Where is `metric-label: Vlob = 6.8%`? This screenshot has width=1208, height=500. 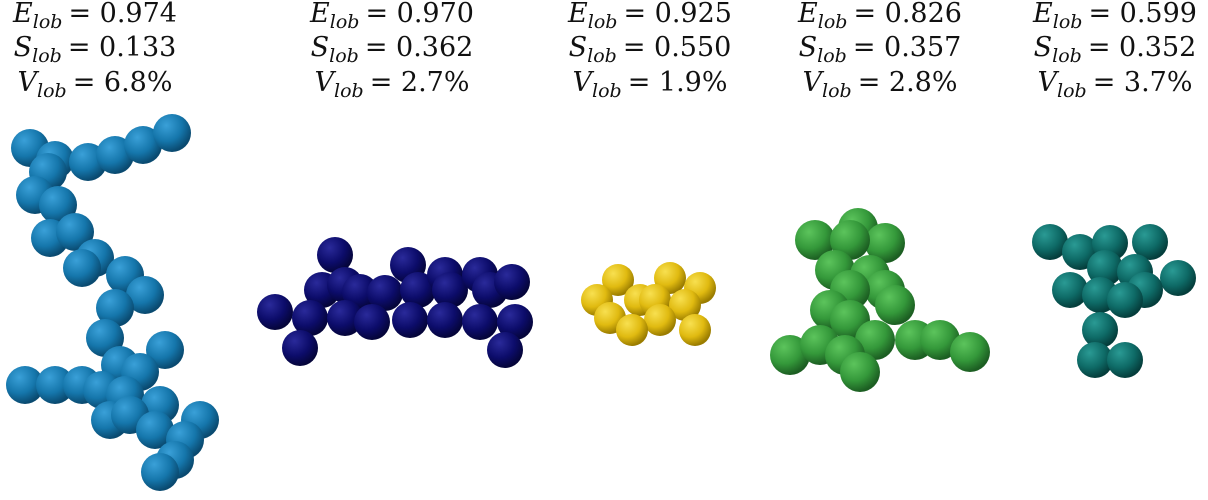
metric-label: Vlob = 6.8% is located at coordinates (95, 84).